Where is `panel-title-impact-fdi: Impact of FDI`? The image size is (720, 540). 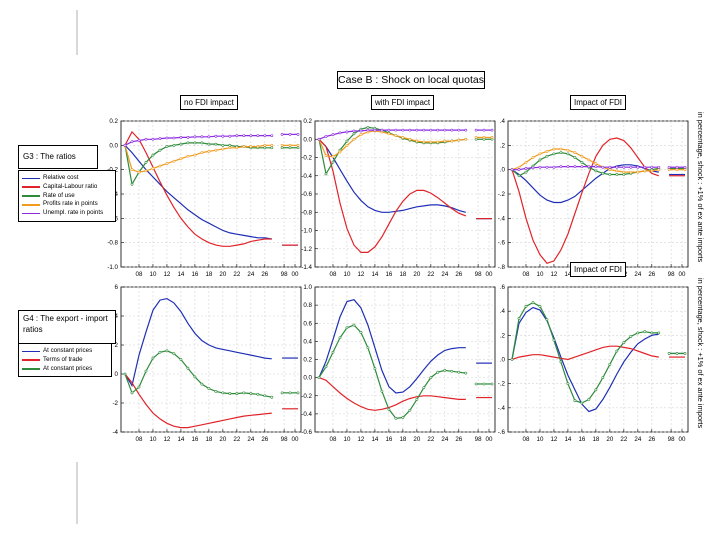 panel-title-impact-fdi: Impact of FDI is located at coordinates (598, 102).